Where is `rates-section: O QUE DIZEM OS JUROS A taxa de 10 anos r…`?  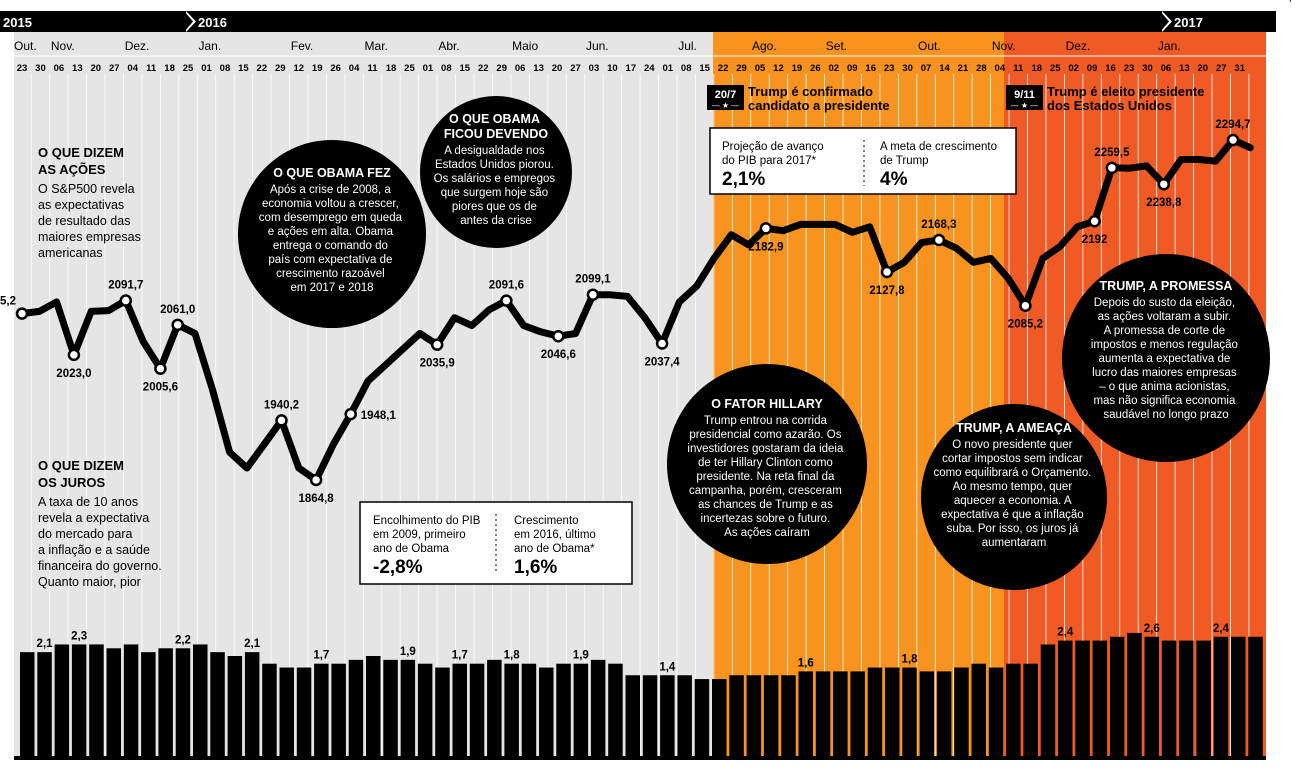 rates-section: O QUE DIZEM OS JUROS A taxa de 10 anos r… is located at coordinates (100, 523).